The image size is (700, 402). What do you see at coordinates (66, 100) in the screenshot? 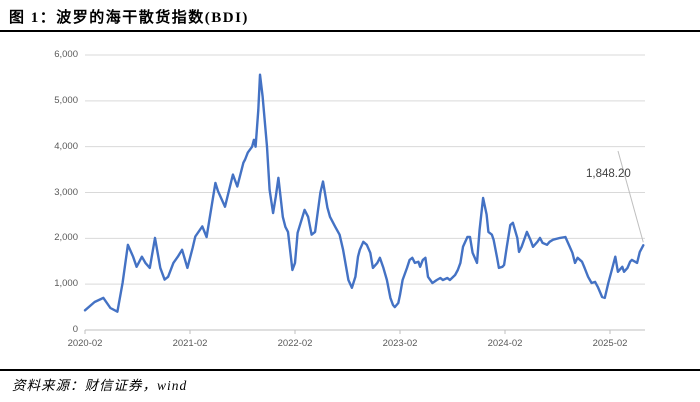
I see `y-axis-label: 5,000` at bounding box center [66, 100].